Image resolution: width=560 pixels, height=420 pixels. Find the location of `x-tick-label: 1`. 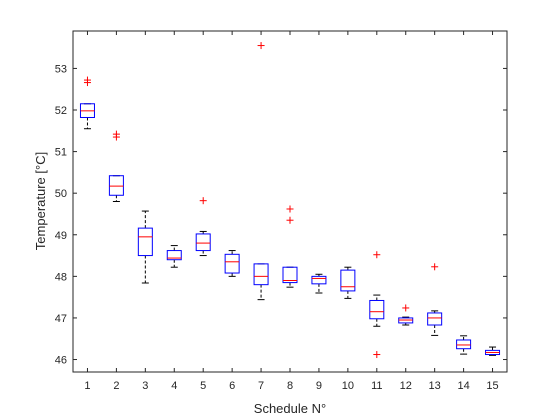

x-tick-label: 1 is located at coordinates (87, 386).